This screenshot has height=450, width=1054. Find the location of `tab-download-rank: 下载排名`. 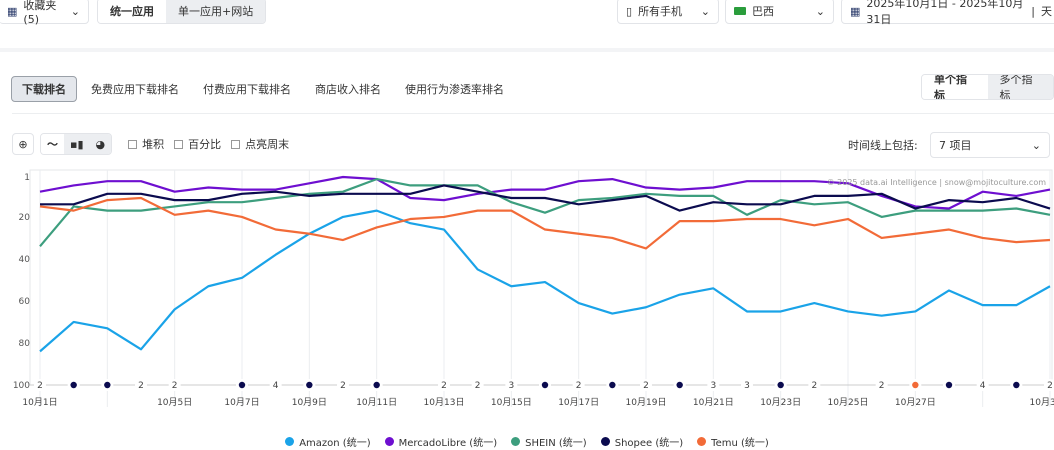

tab-download-rank: 下载排名 is located at coordinates (44, 89).